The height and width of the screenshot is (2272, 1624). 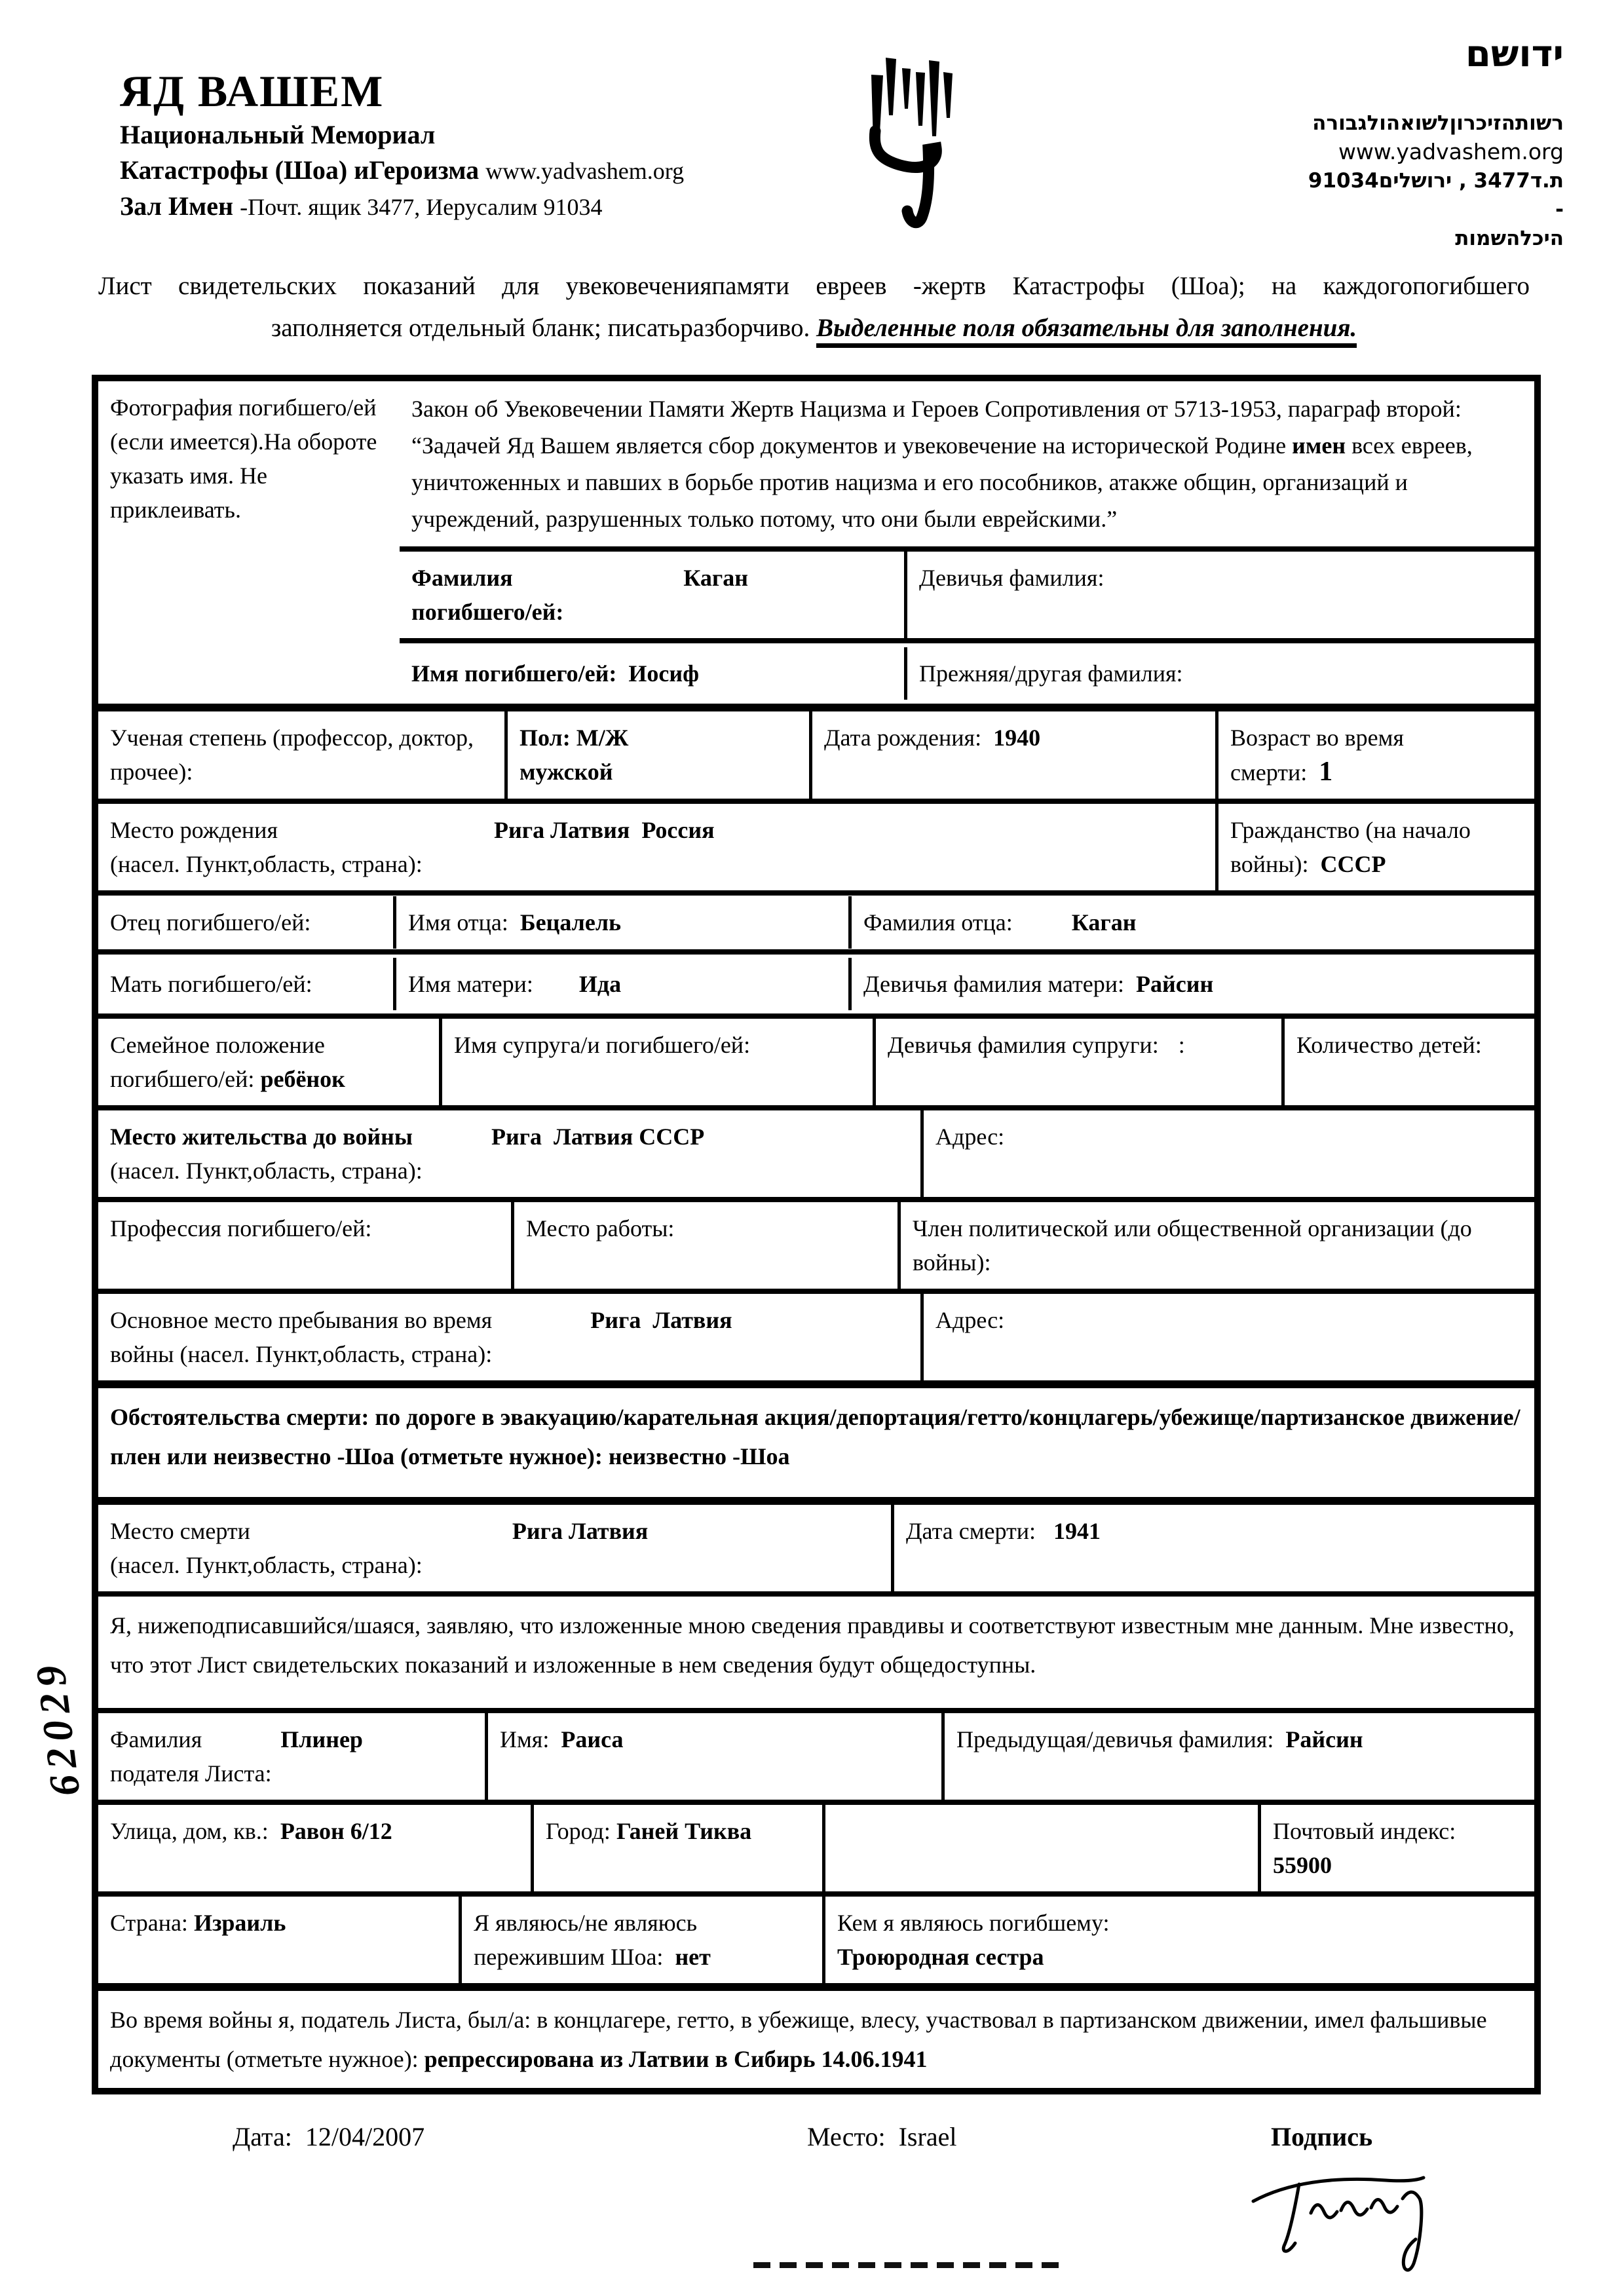 What do you see at coordinates (1104, 922) in the screenshot?
I see `father-surname-value: Каган` at bounding box center [1104, 922].